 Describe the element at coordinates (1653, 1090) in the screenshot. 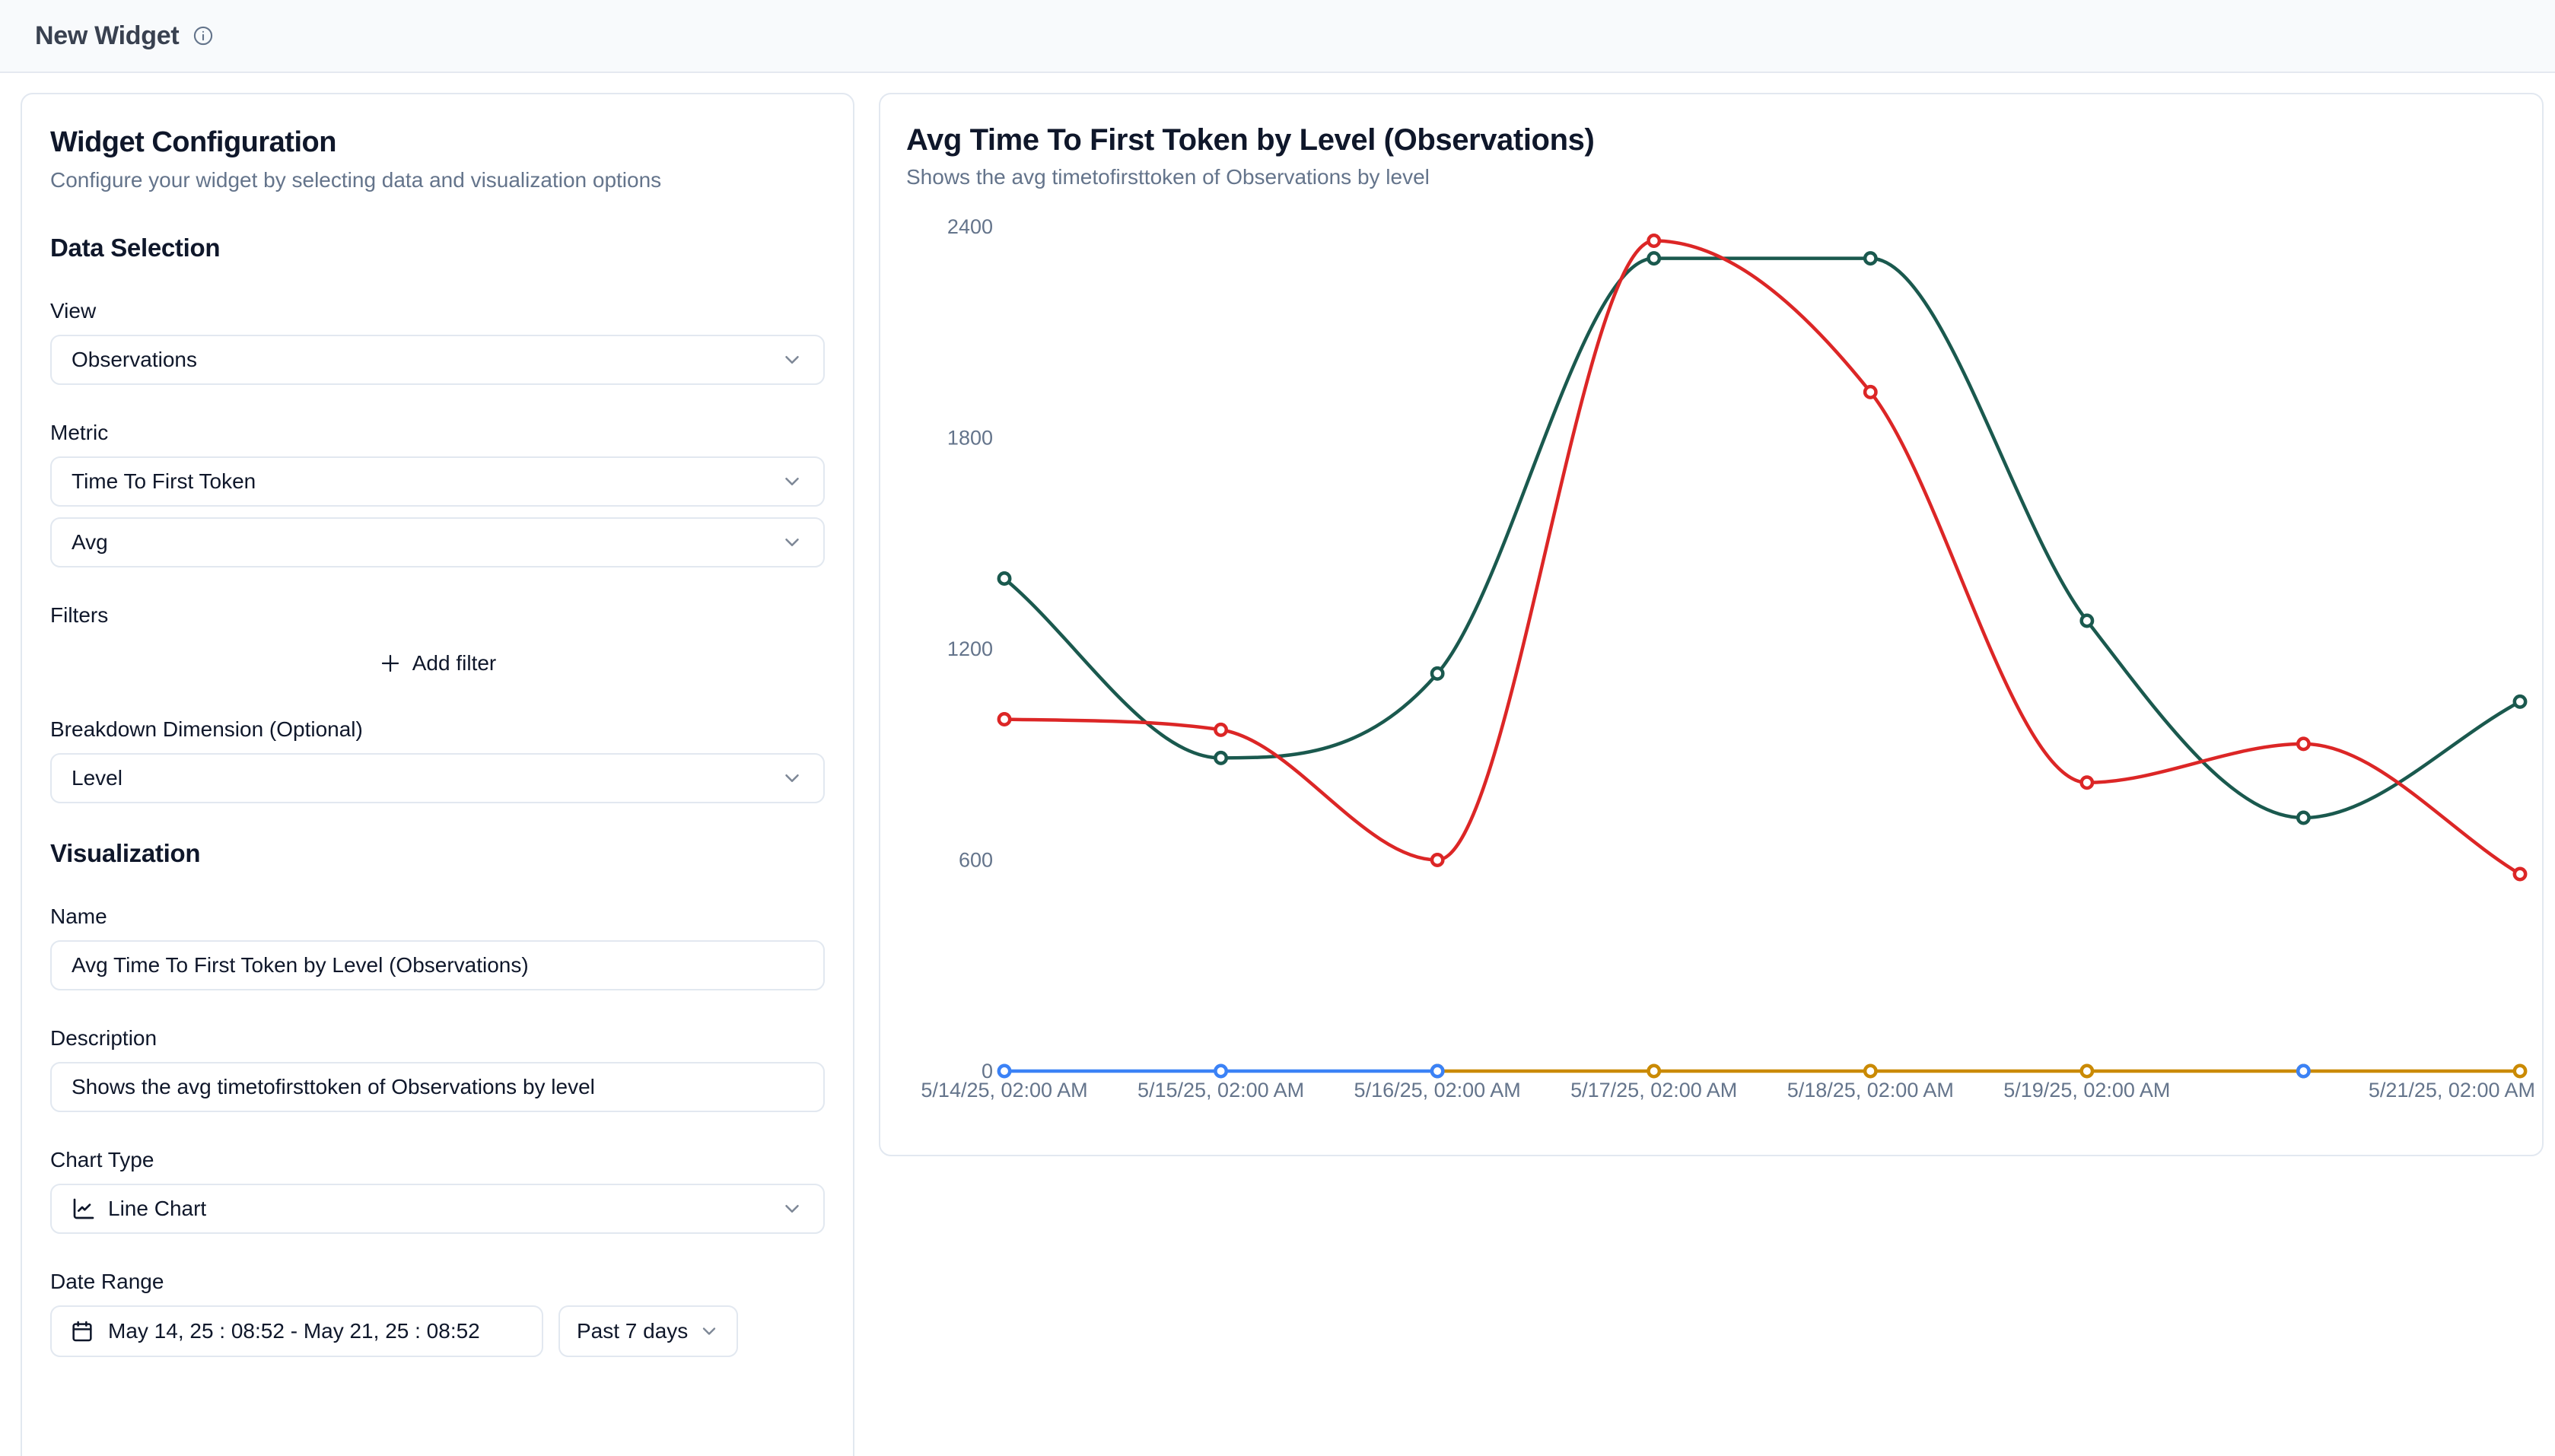

I see `svg-text: 5/17/25, 02:00 AM` at that location.